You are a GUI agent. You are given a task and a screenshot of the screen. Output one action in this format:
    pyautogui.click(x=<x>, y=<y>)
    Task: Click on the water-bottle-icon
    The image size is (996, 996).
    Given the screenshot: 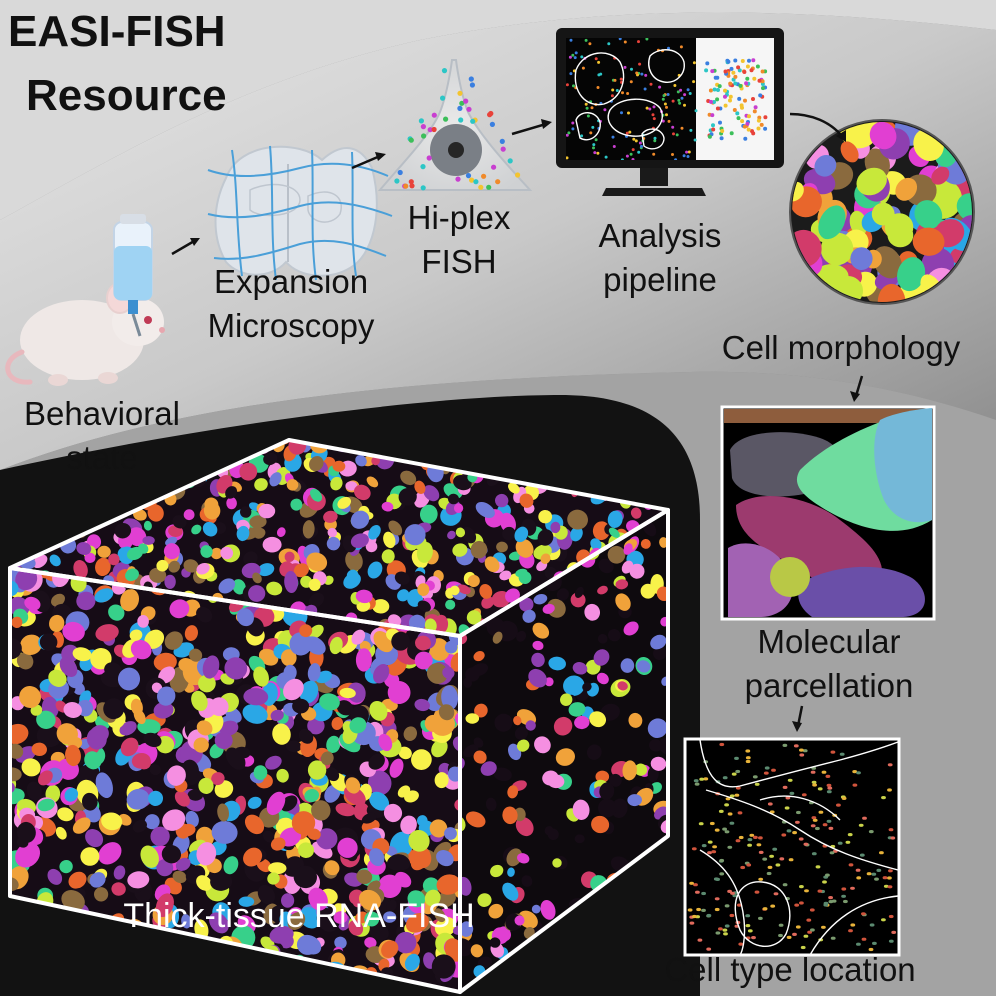 What is the action you would take?
    pyautogui.click(x=133, y=275)
    